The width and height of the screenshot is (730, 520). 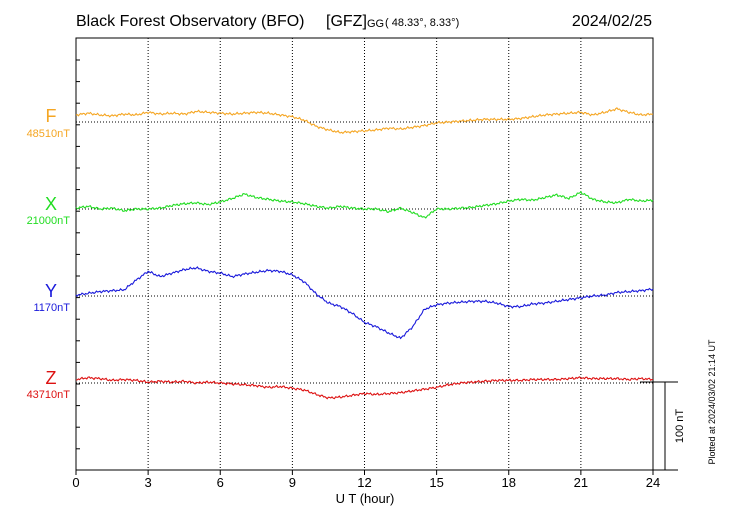 I want to click on chart-date: 2024/02/25, so click(x=612, y=21).